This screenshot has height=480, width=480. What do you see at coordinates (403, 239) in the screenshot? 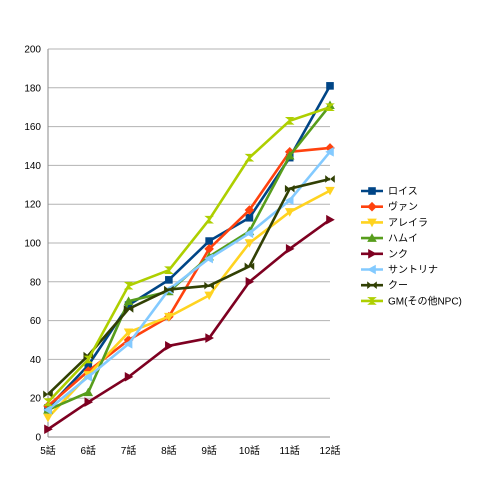
I see `legend-label: ハムイ` at bounding box center [403, 239].